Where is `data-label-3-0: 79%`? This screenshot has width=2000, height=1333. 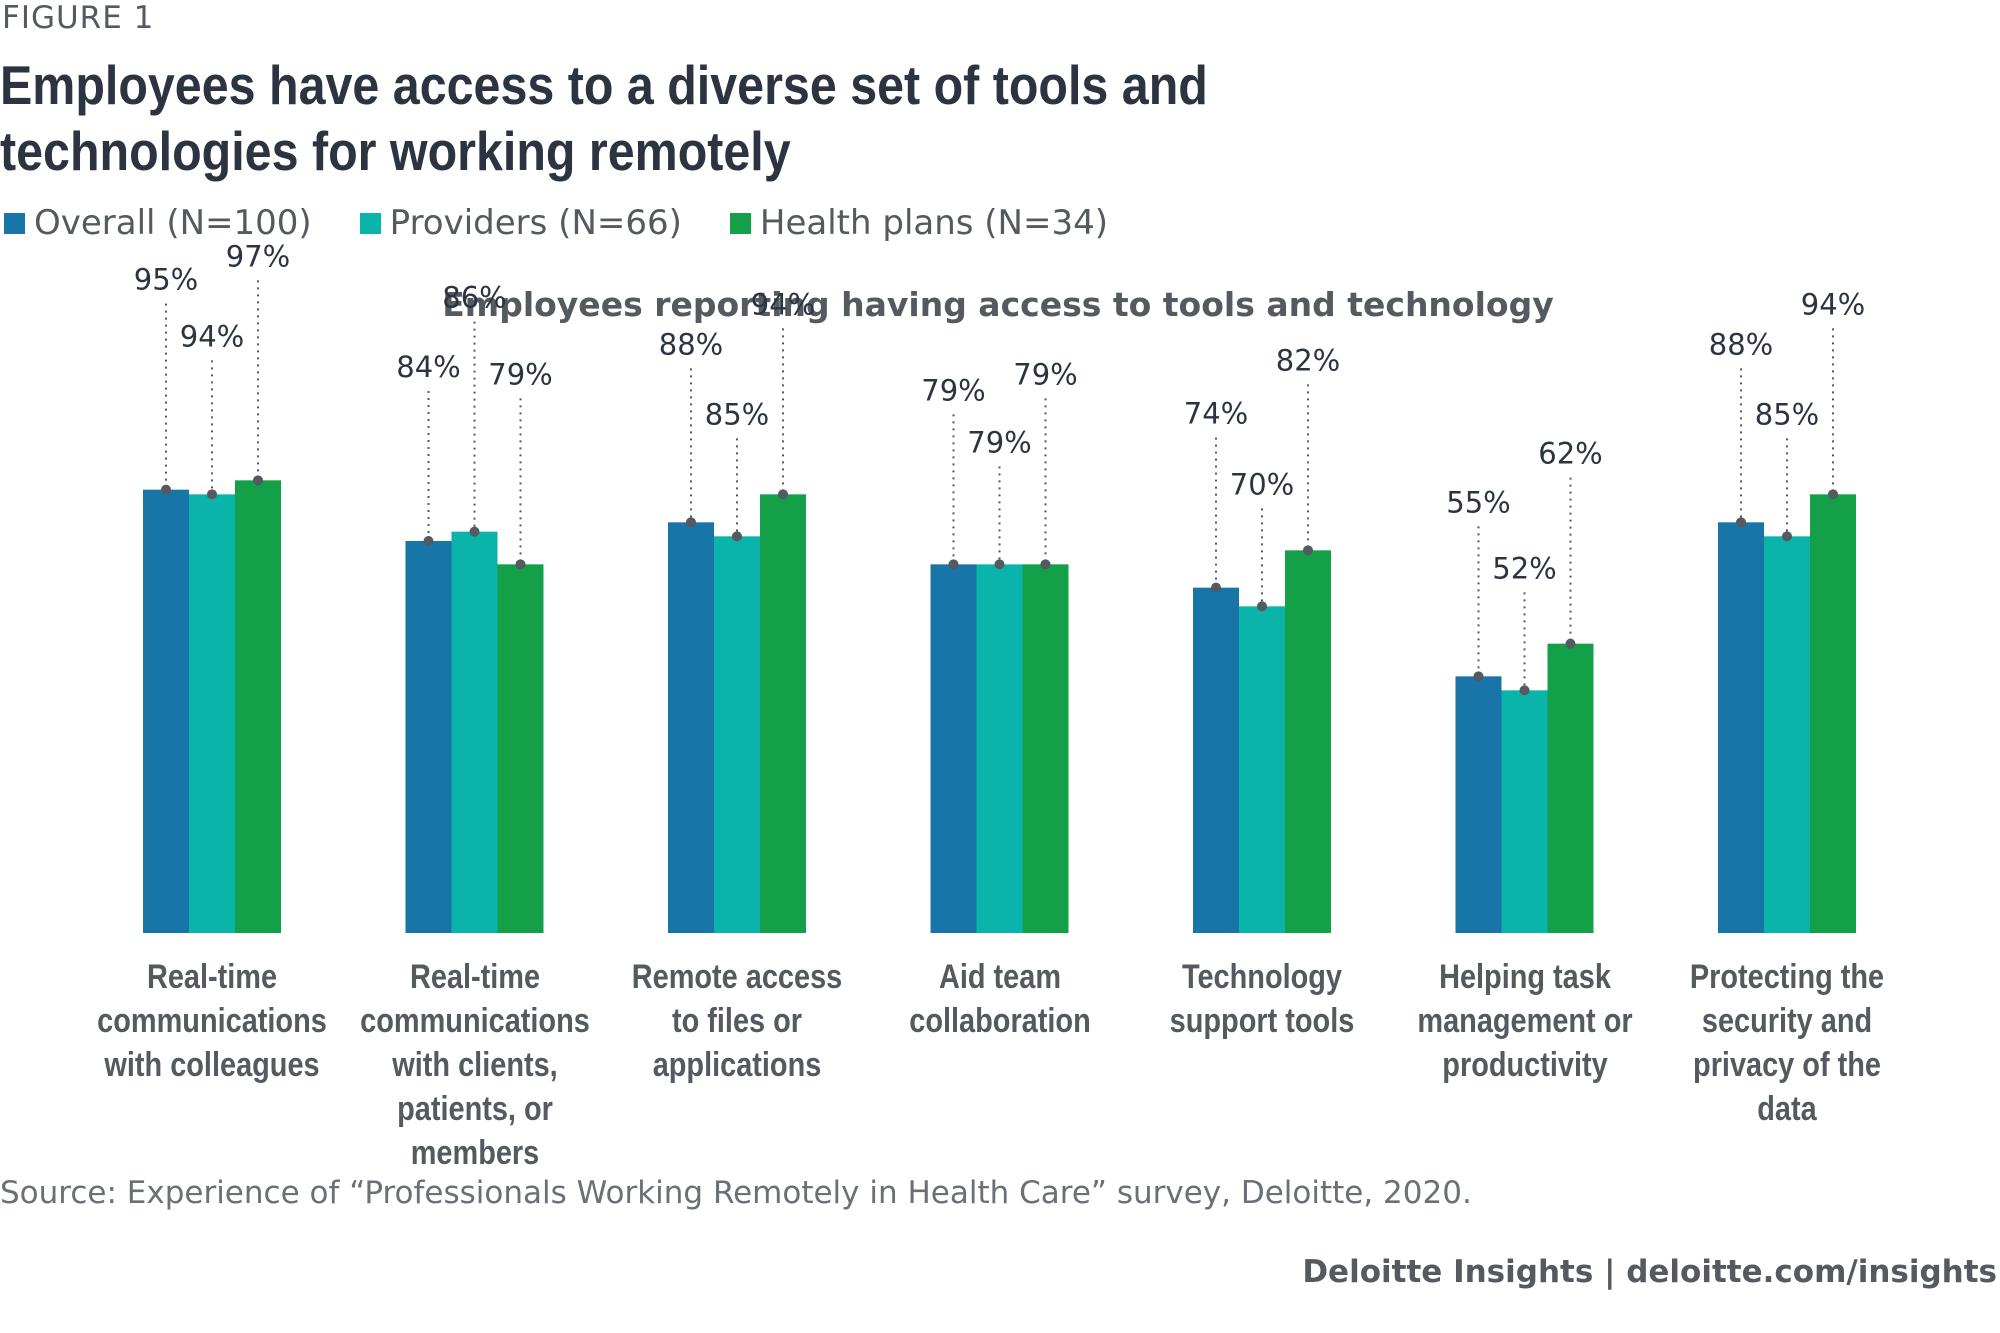
data-label-3-0: 79% is located at coordinates (953, 390).